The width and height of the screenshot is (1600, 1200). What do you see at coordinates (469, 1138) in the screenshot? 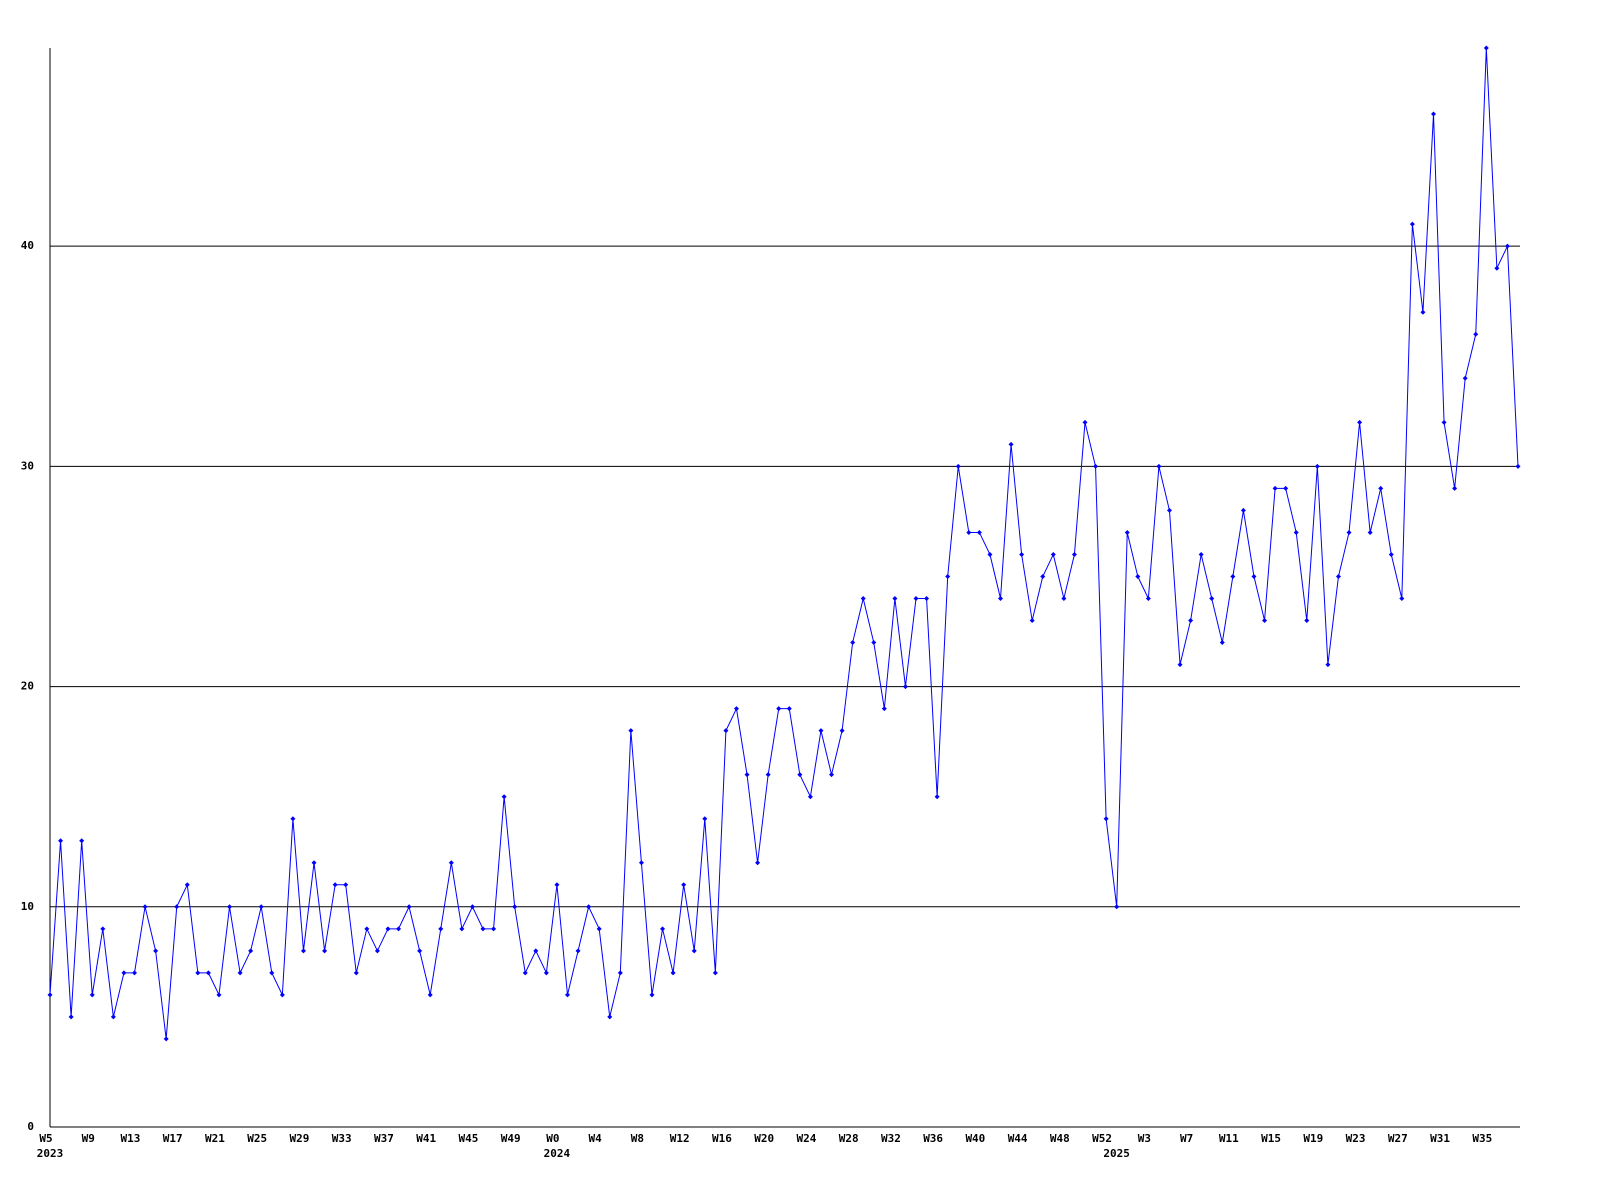
I see `x-tick-label: W45` at bounding box center [469, 1138].